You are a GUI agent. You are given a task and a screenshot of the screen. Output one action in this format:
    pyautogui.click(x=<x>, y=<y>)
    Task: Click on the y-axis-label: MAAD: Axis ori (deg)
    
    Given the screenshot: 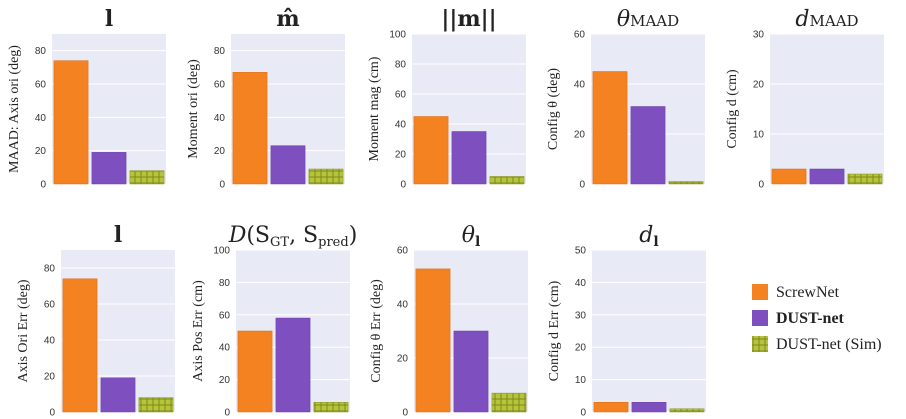 What is the action you would take?
    pyautogui.click(x=14, y=109)
    